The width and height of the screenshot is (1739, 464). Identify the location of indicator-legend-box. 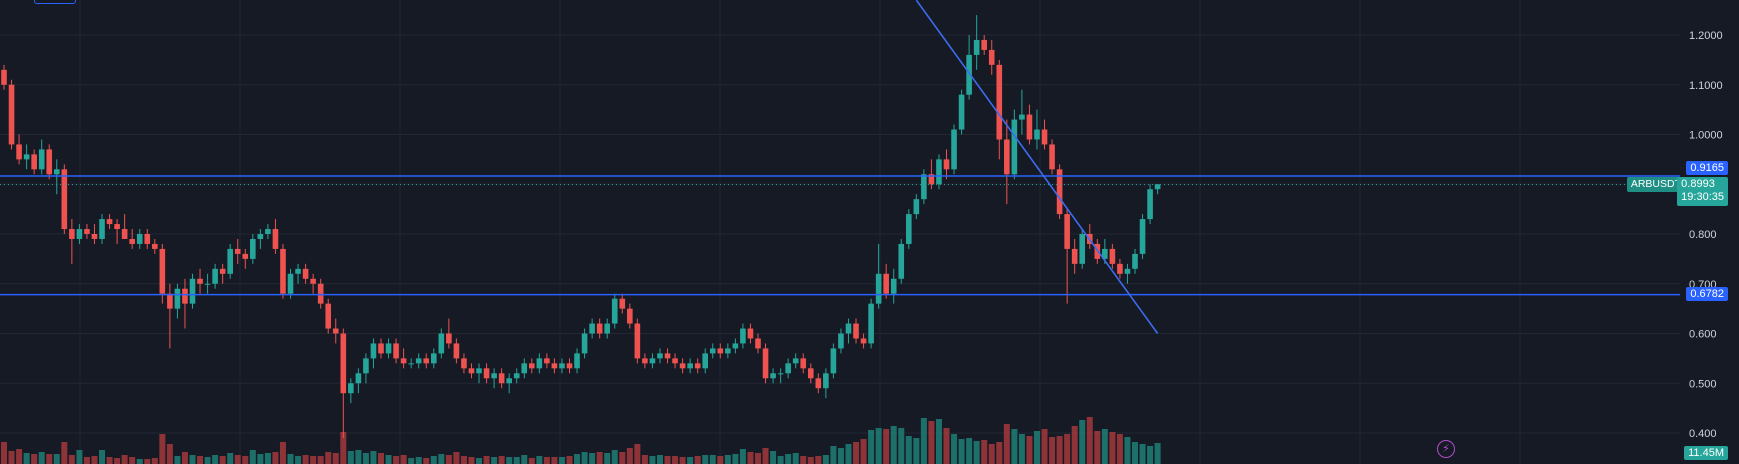
(55, 2).